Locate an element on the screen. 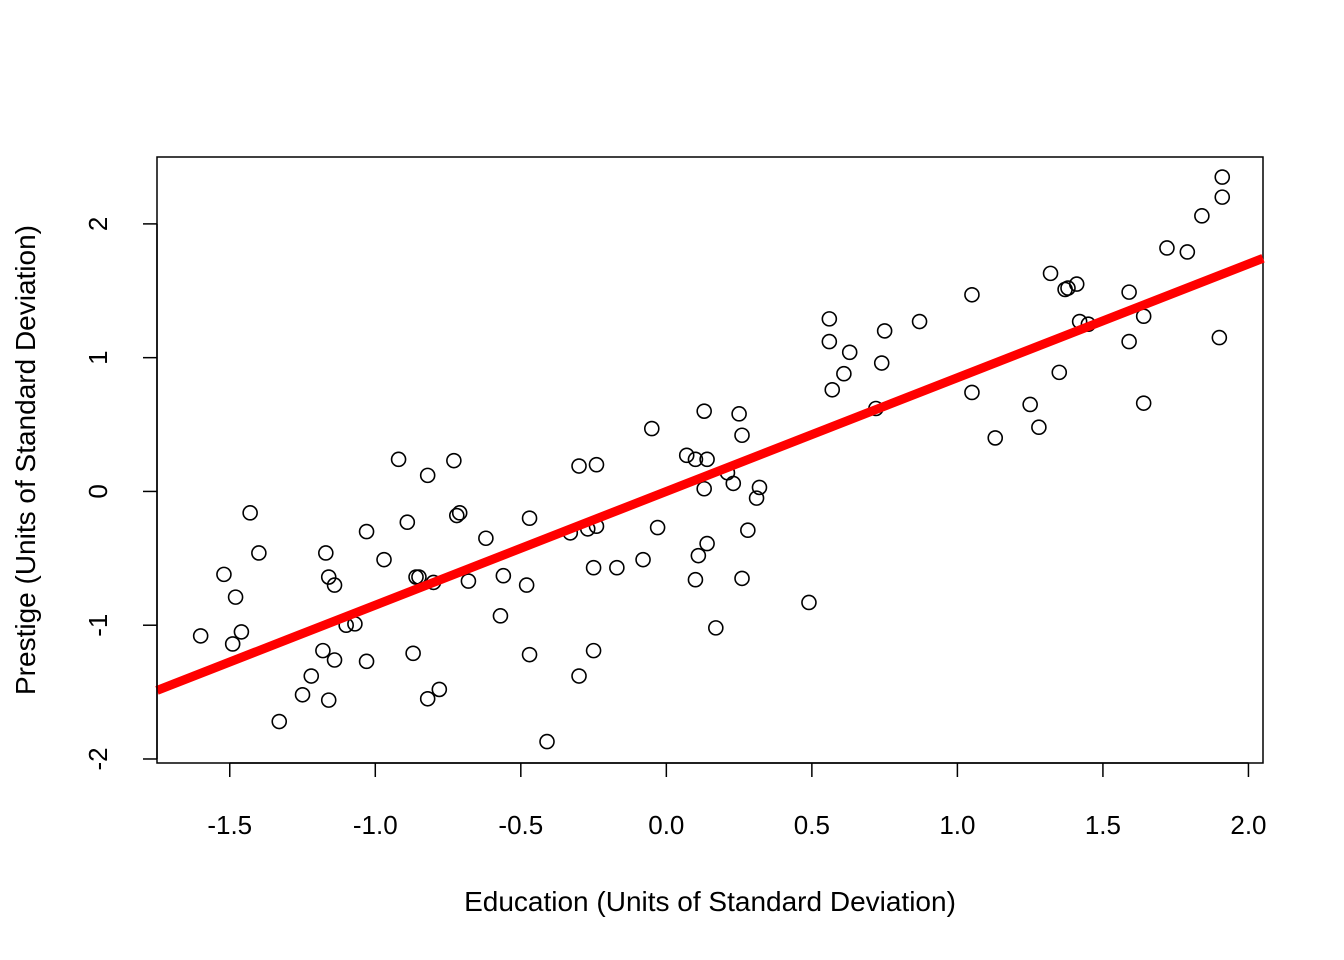  x-tick-label: -0.5 is located at coordinates (520, 825).